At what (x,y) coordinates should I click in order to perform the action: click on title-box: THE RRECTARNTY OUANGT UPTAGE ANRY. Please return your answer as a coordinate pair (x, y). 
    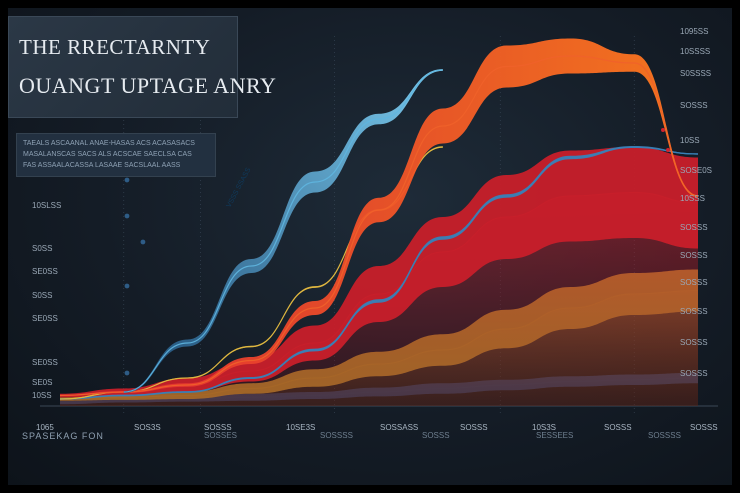
    Looking at the image, I should click on (142, 67).